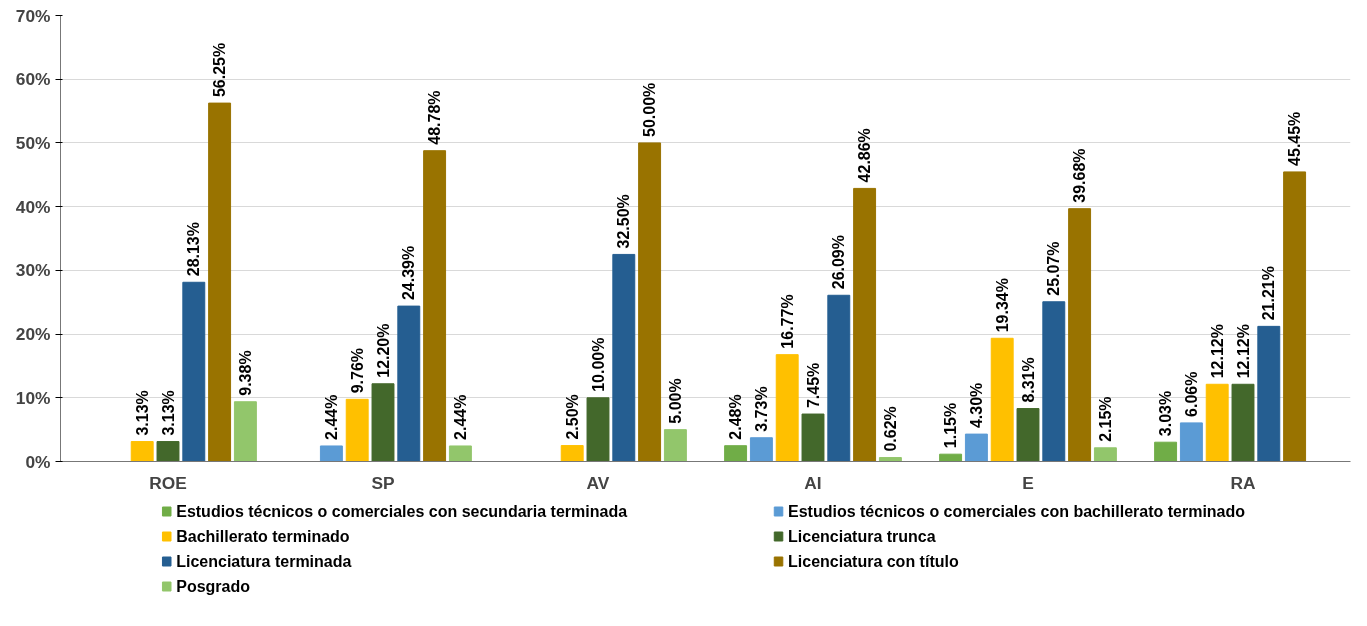 This screenshot has height=626, width=1367. I want to click on legend-label: Licenciatura con título, so click(873, 561).